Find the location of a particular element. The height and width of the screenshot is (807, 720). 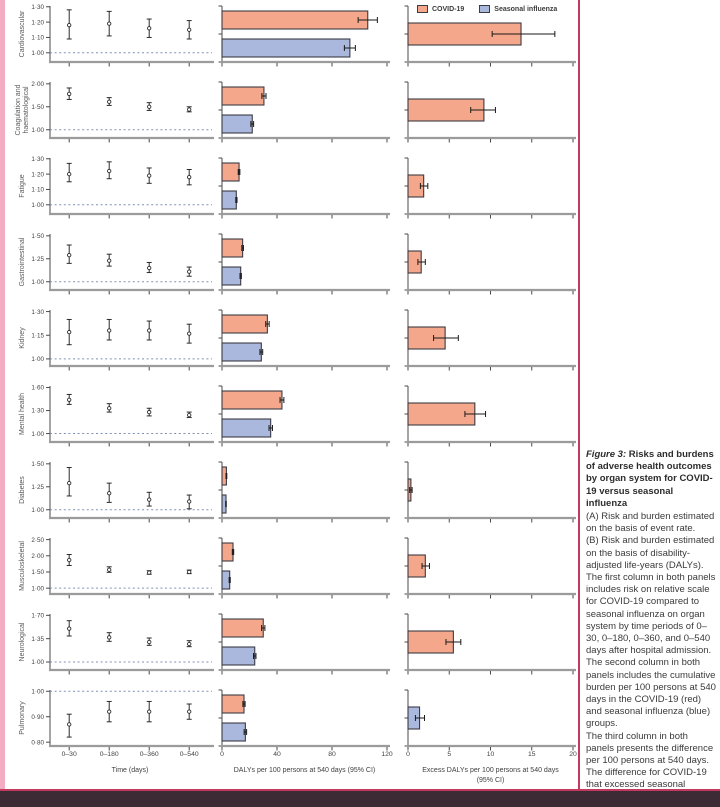

page-edge-strip is located at coordinates (2, 394).